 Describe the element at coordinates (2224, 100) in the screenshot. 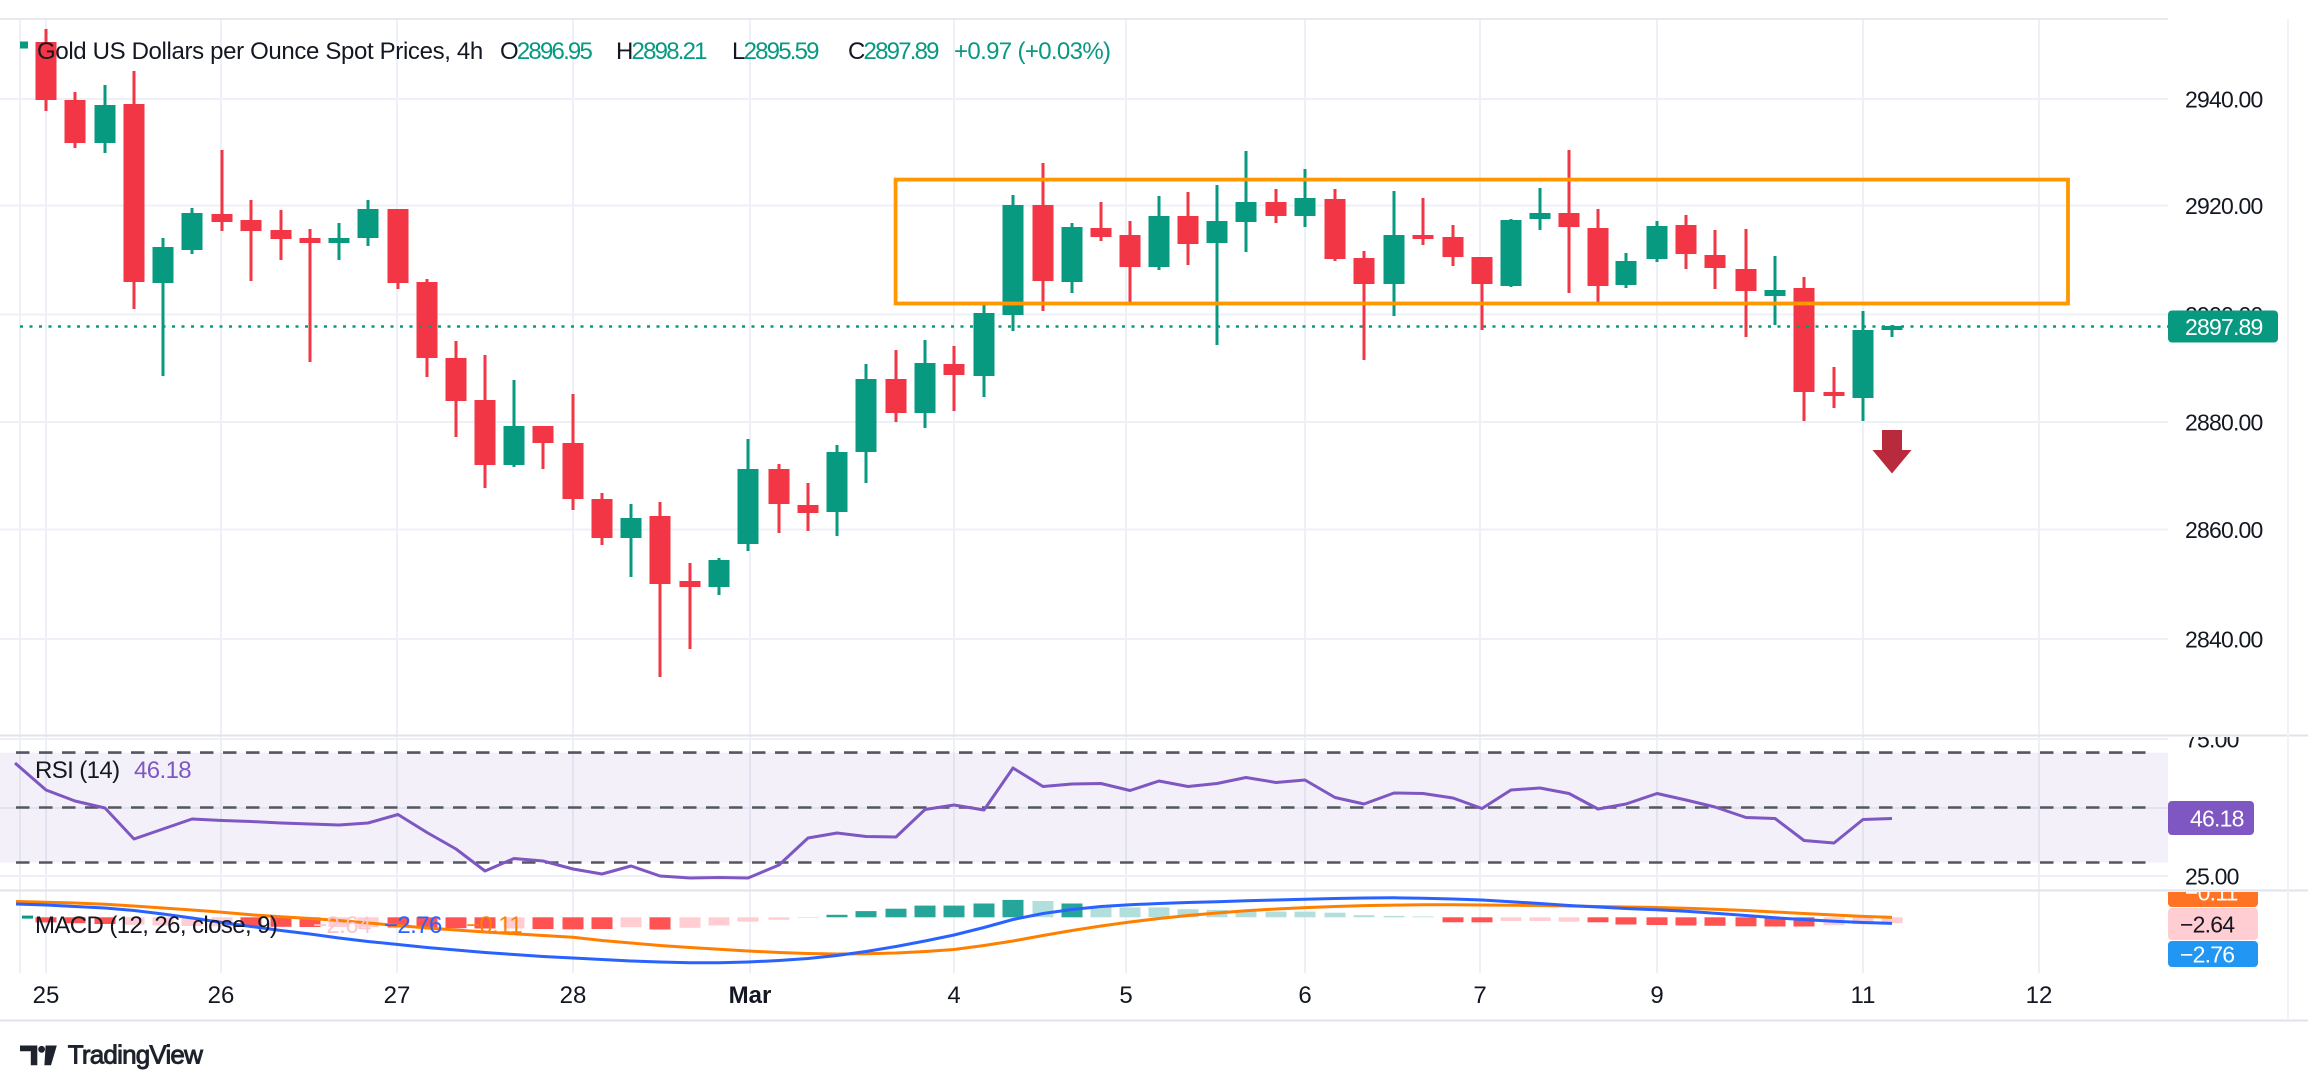

I see `svg-text: 2940.00` at that location.